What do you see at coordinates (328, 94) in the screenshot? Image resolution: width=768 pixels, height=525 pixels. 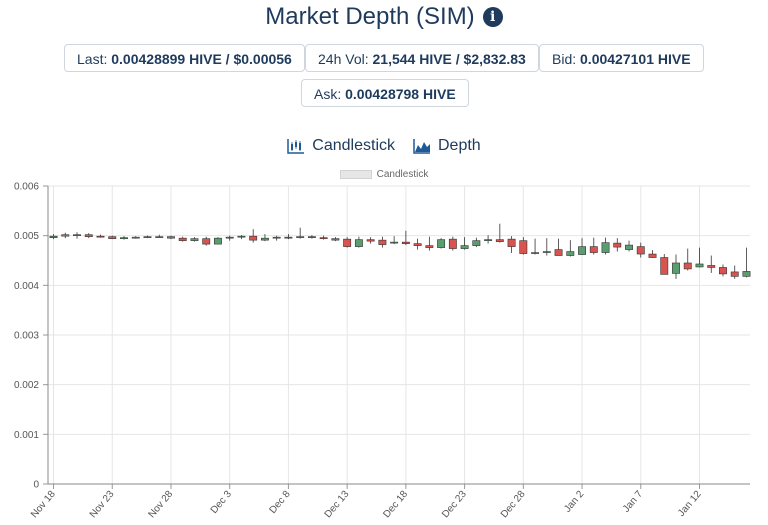 I see `ask-label: Ask:` at bounding box center [328, 94].